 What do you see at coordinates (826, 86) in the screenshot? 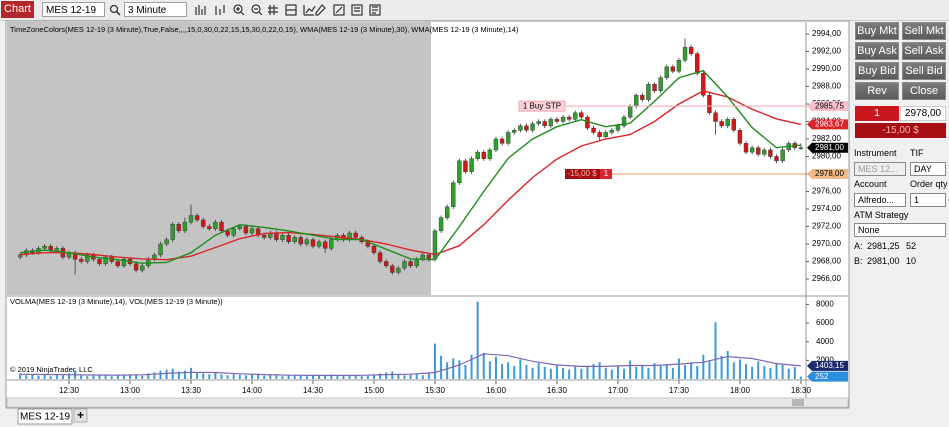
I see `y-tick-label: 2988,00` at bounding box center [826, 86].